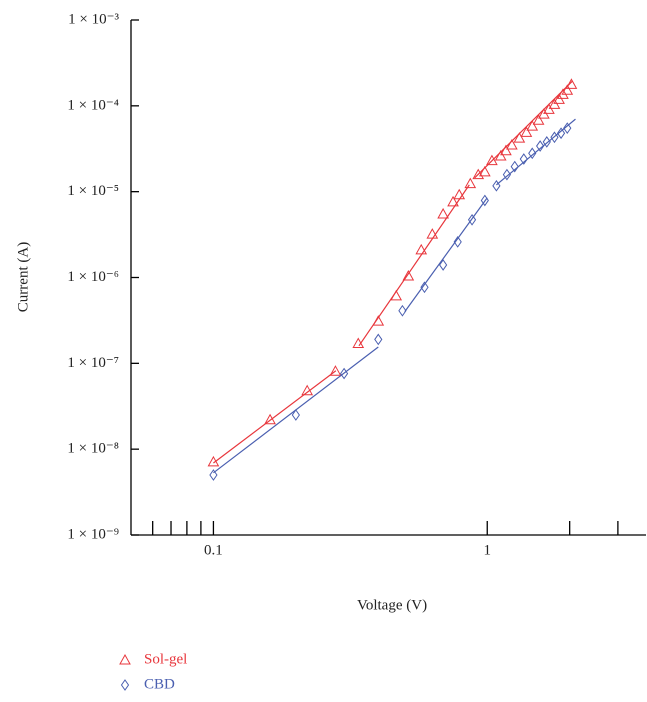 The width and height of the screenshot is (647, 702). Describe the element at coordinates (93, 363) in the screenshot. I see `y-tick-label: 1 × 10⁻⁷` at that location.